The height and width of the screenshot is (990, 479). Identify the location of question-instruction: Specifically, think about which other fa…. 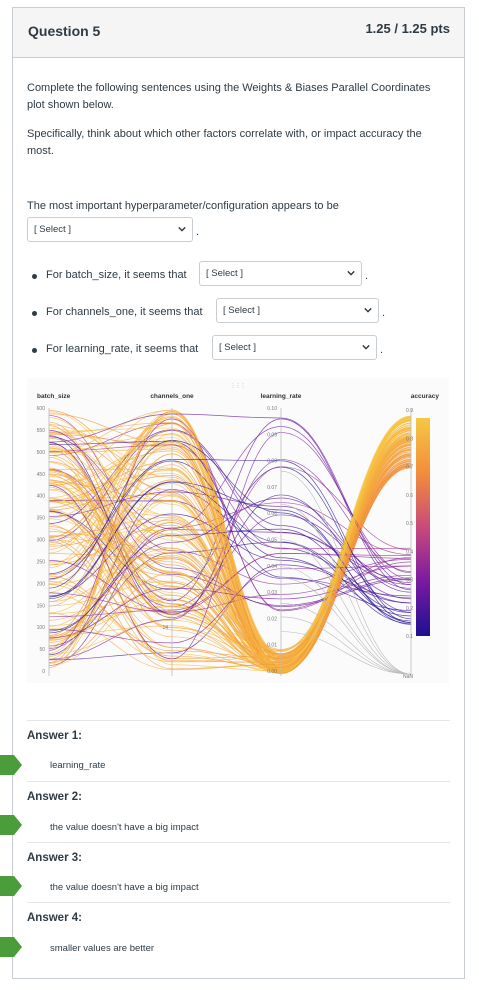
(224, 142).